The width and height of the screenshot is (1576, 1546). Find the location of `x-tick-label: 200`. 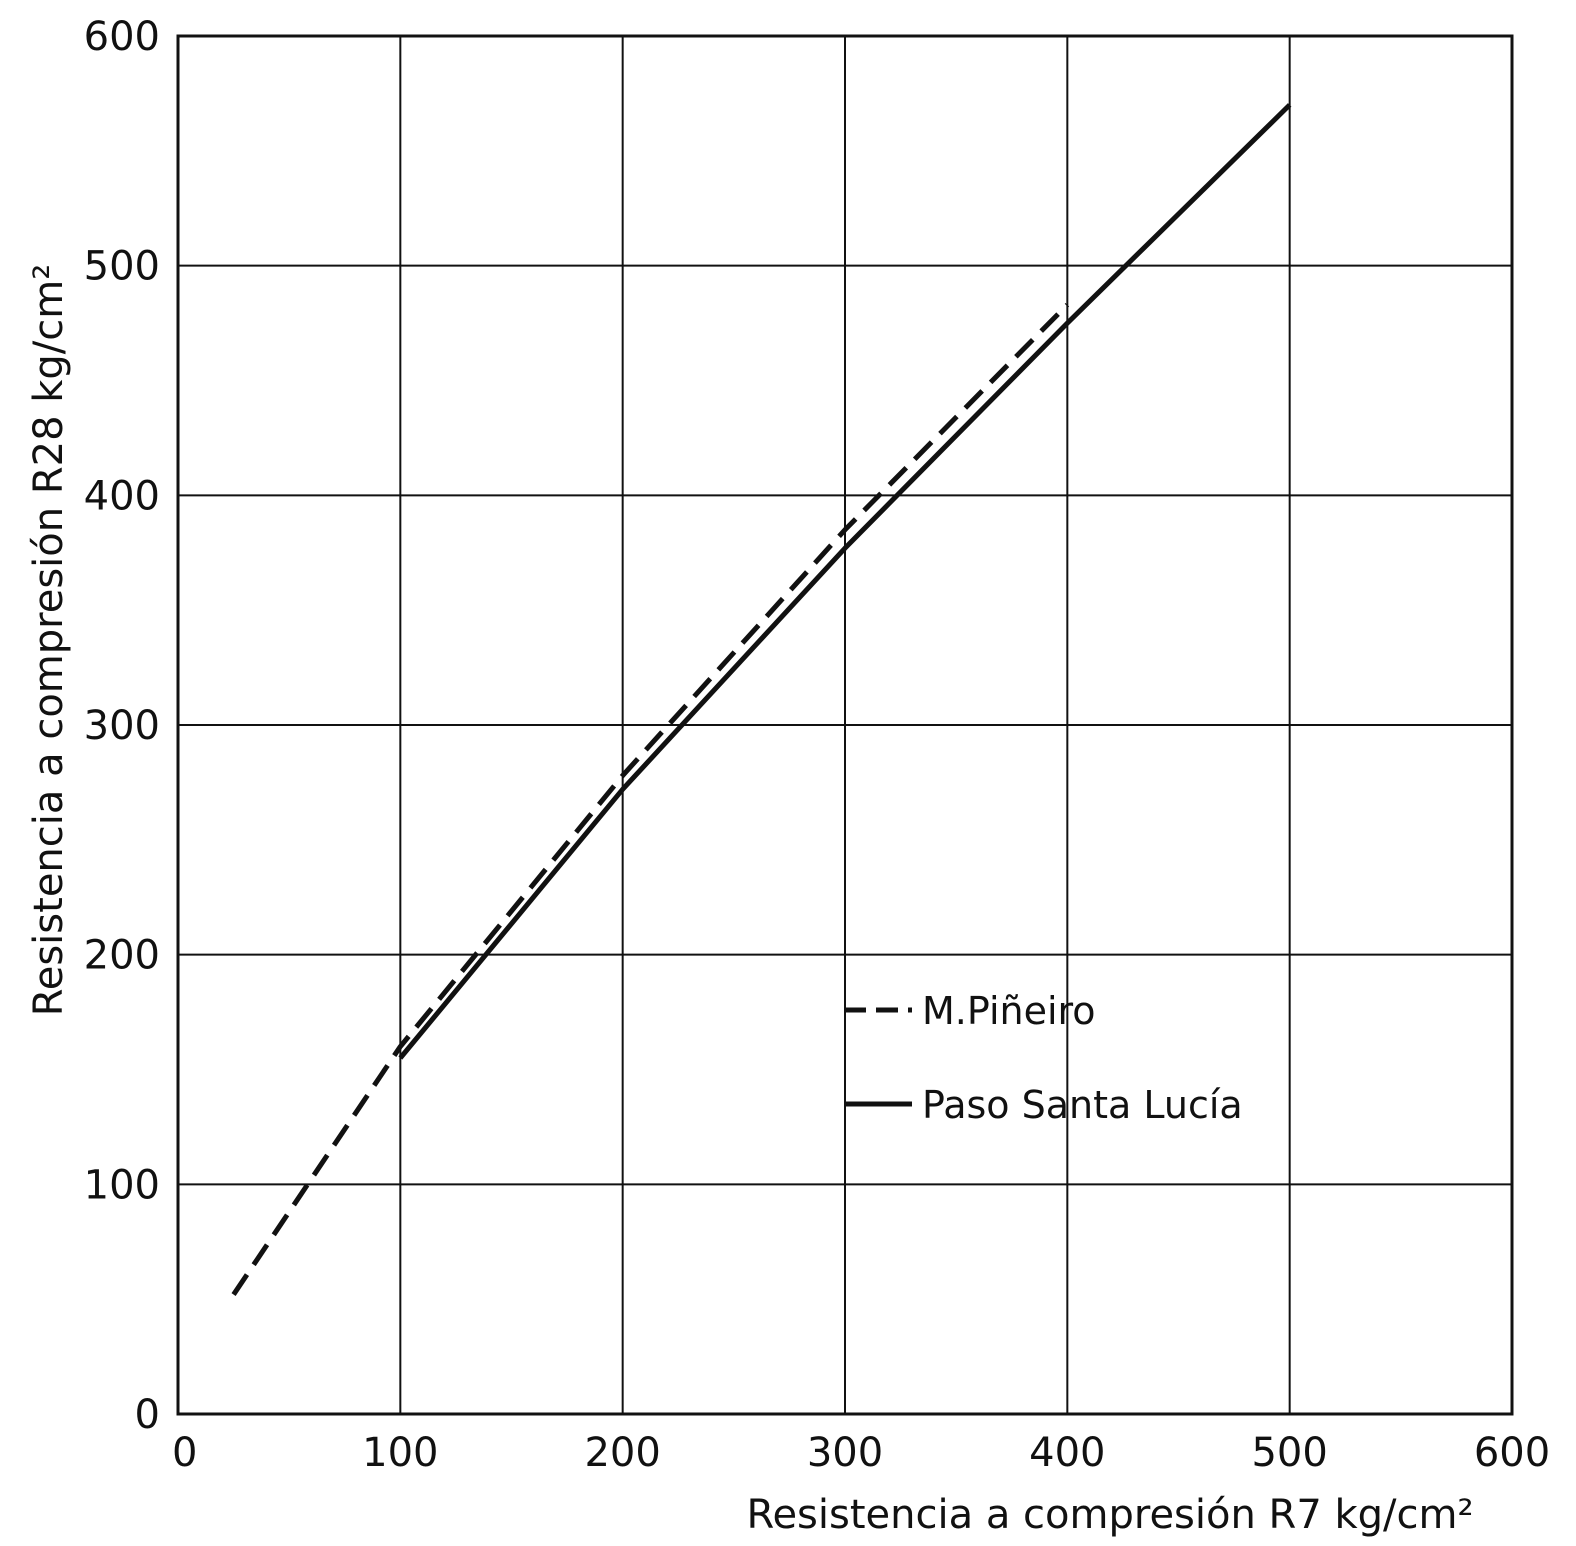

x-tick-label: 200 is located at coordinates (622, 1453).